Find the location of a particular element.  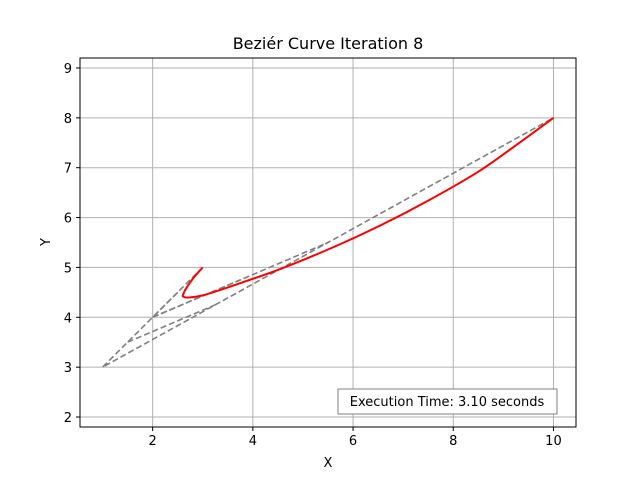

chart-title: Beziér Curve Iteration 8 is located at coordinates (328, 43).